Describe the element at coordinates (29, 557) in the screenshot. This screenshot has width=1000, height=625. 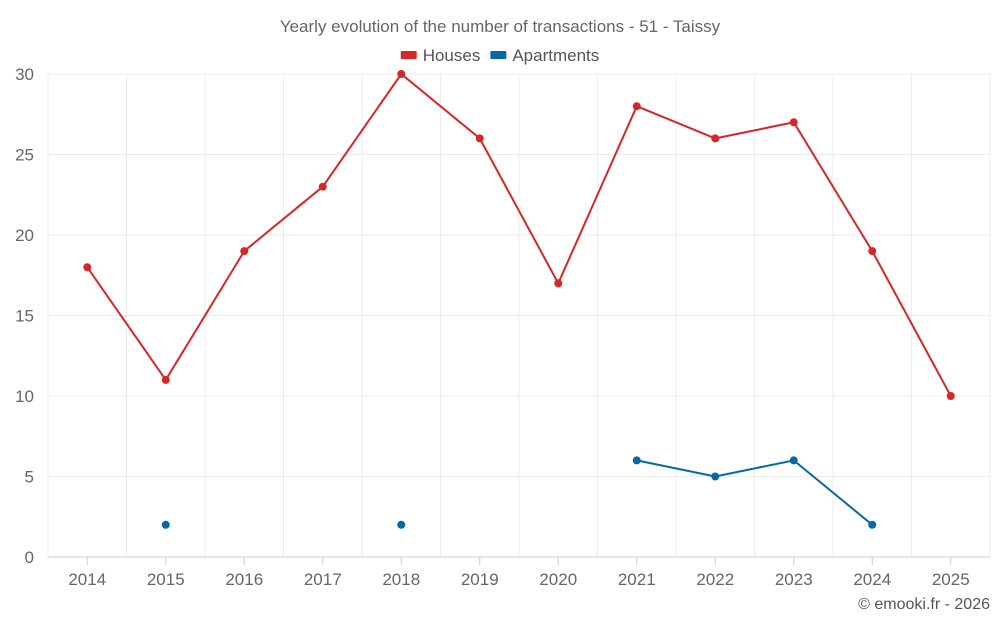
I see `y-tick-label: 0` at that location.